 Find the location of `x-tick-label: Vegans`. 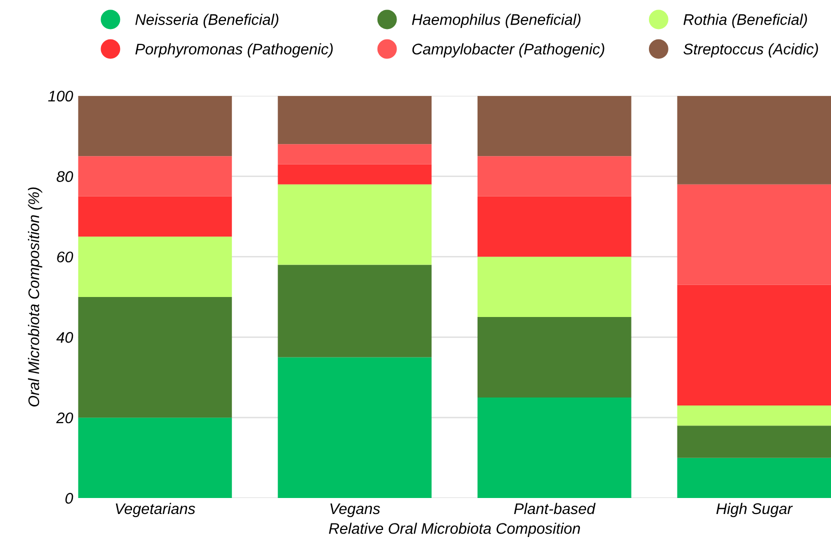

x-tick-label: Vegans is located at coordinates (355, 510).